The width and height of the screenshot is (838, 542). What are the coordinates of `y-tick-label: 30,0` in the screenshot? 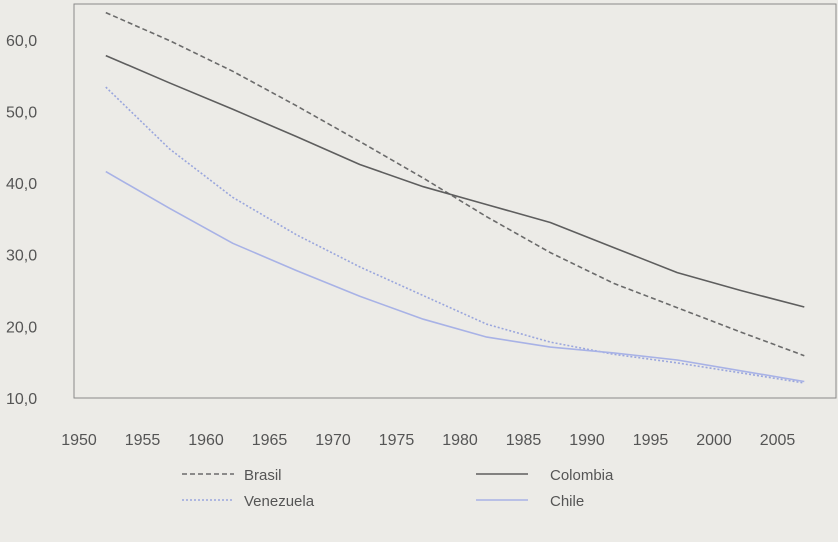 It's located at (21, 256).